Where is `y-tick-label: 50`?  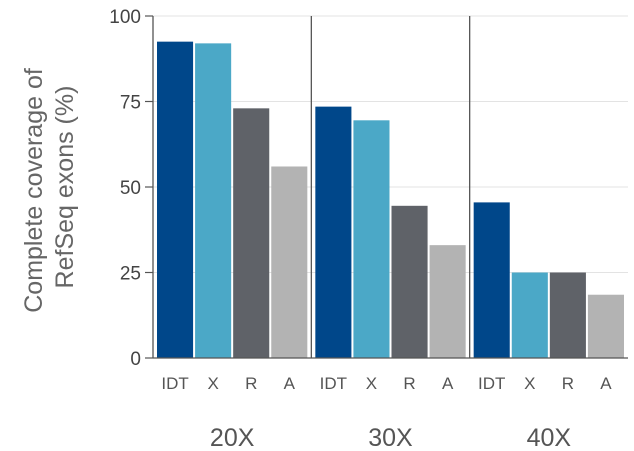
y-tick-label: 50 is located at coordinates (130, 188).